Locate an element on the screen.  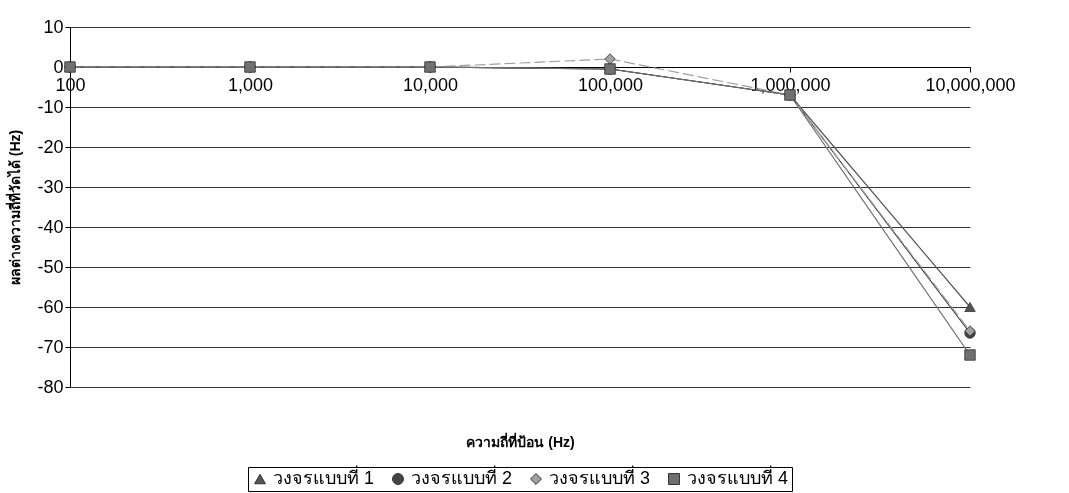
x-tick-label: 10,000,000 is located at coordinates (970, 84).